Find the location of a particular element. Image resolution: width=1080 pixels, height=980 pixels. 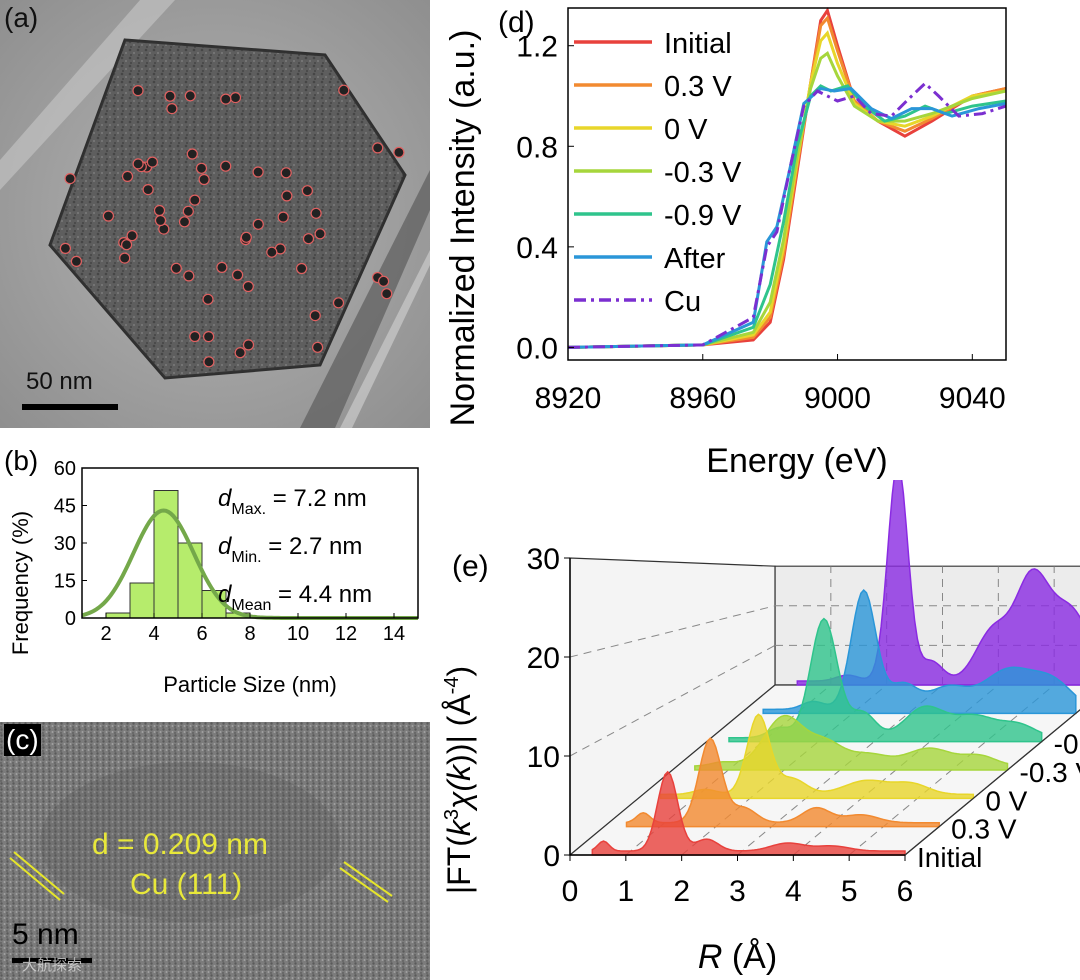

y-tick-label-d: 0.8 is located at coordinates (537, 147).